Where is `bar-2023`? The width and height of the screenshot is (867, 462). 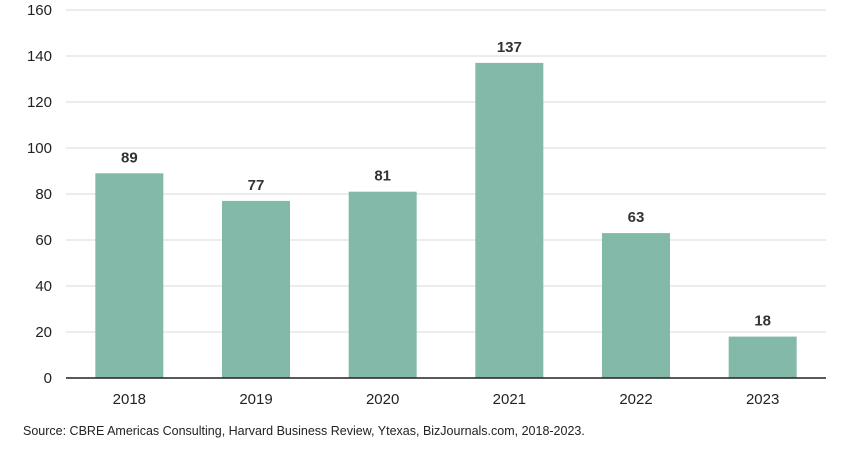 bar-2023 is located at coordinates (762, 357).